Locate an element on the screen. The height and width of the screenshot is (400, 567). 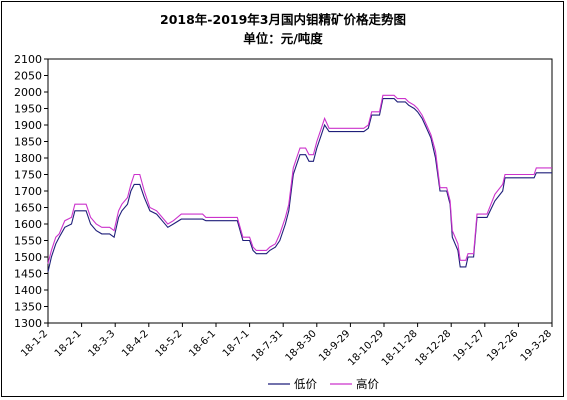
y-tick-label: 2050 is located at coordinates (28, 76).